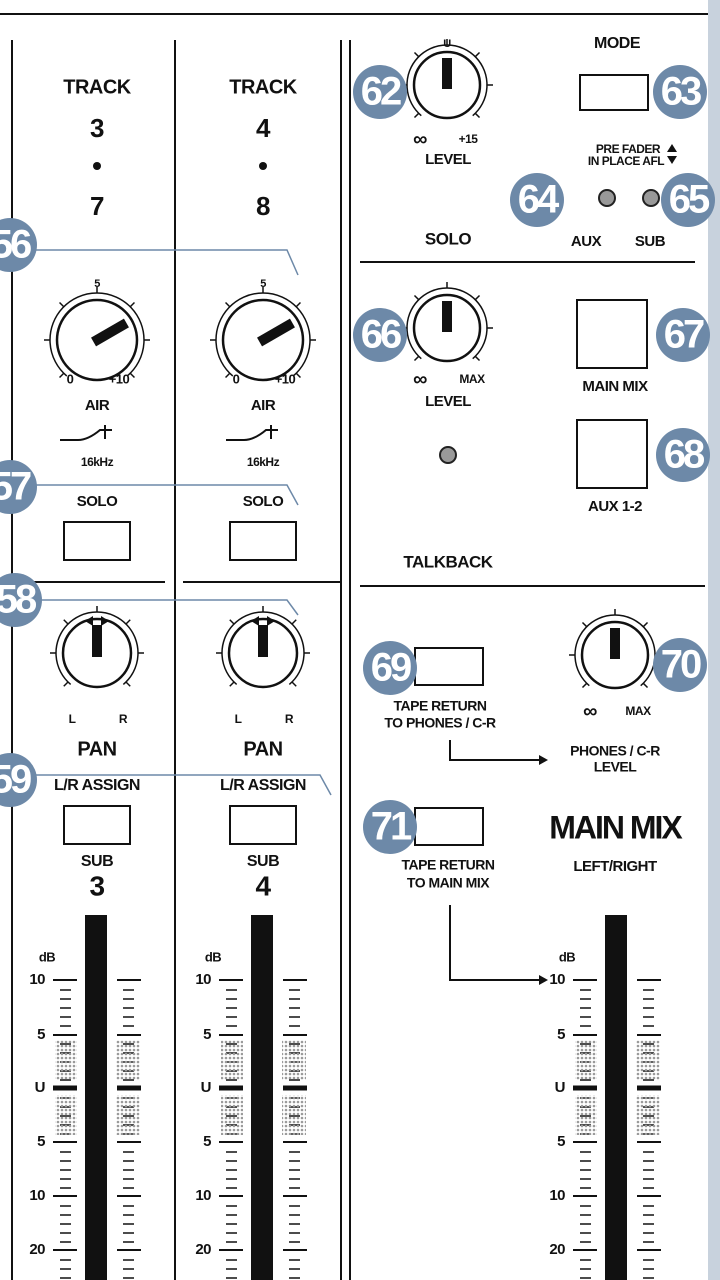  I want to click on main-mix-subtitle: LEFT/RIGHT, so click(615, 866).